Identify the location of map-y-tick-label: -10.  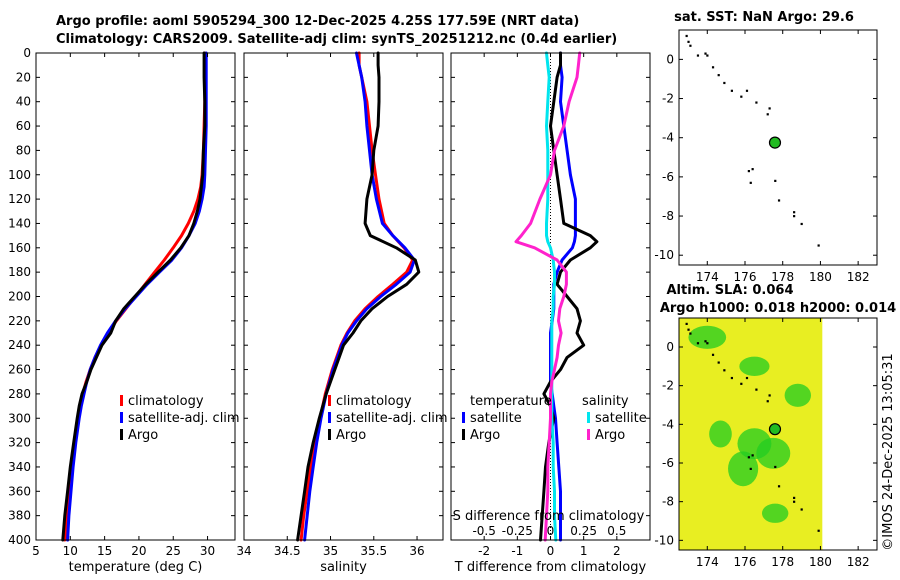
(664, 540).